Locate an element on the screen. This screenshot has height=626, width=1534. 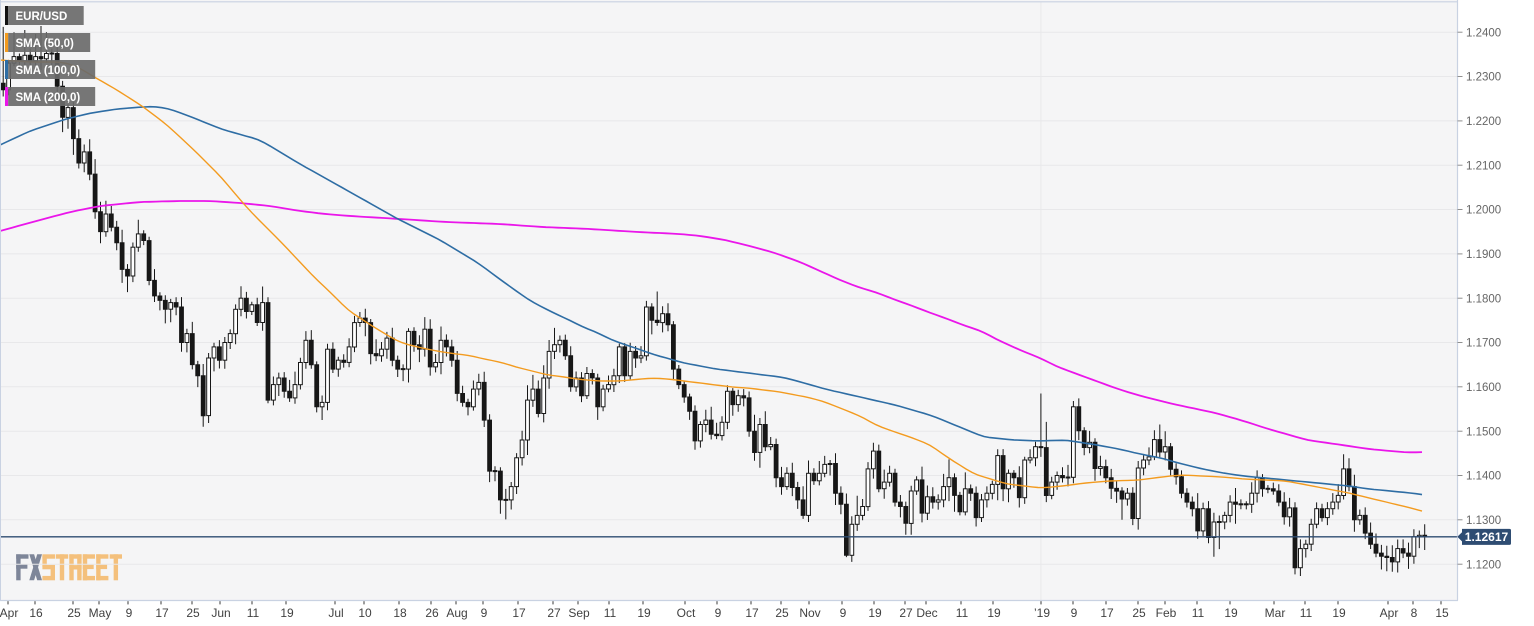
svg-text: 1.1300 is located at coordinates (1483, 521).